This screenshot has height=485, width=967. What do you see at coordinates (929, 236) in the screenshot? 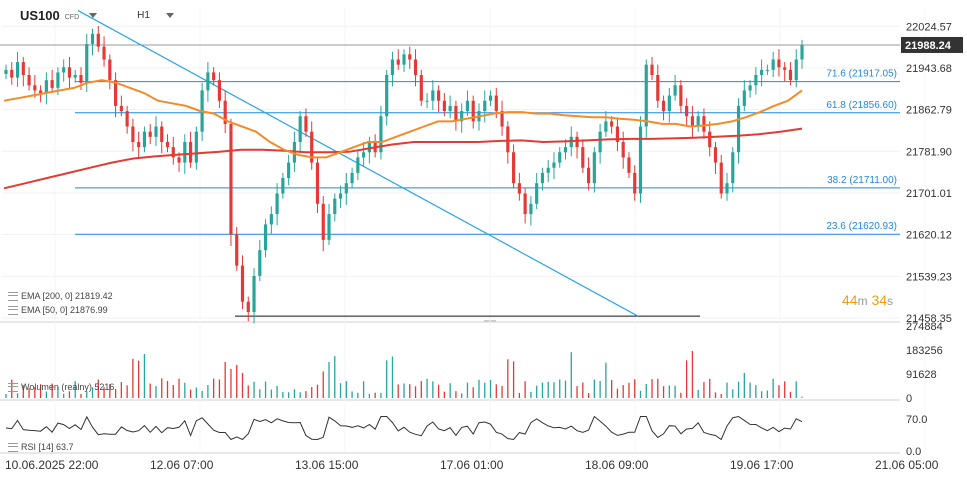
I see `price-tick-label: 21620.12` at bounding box center [929, 236].